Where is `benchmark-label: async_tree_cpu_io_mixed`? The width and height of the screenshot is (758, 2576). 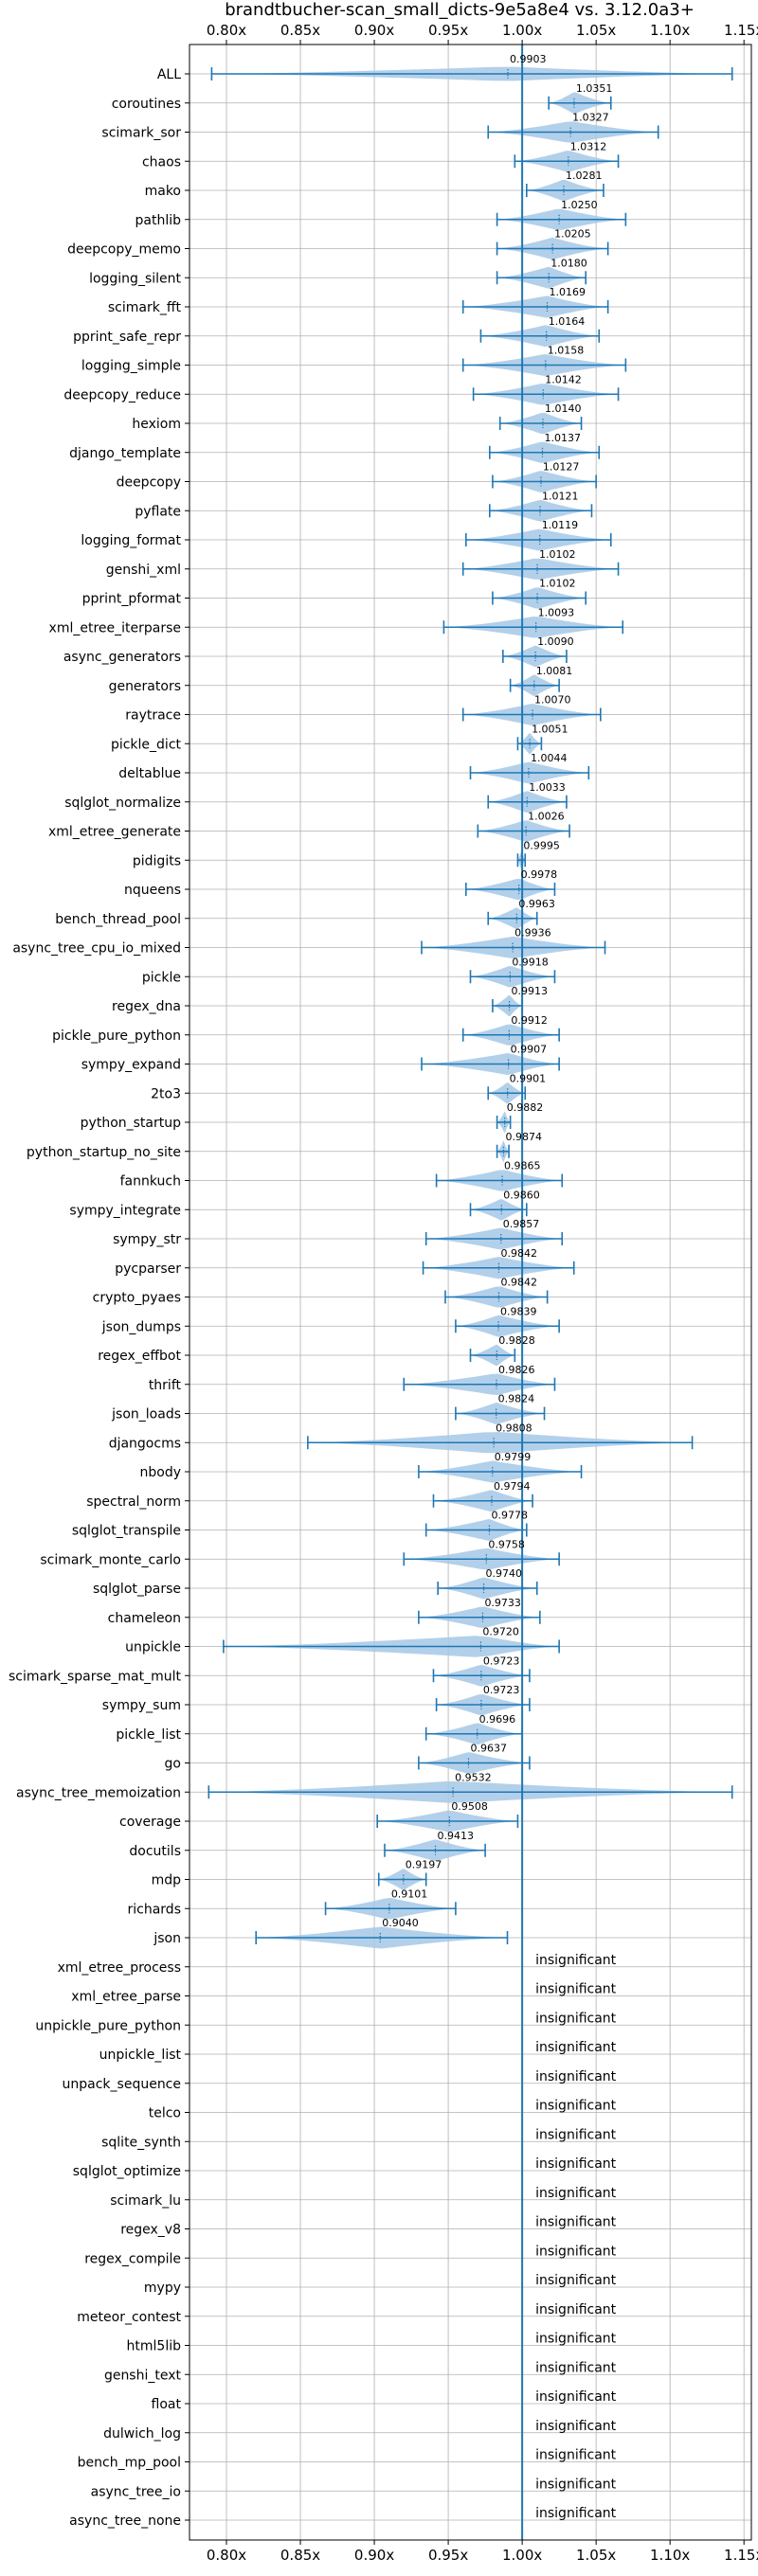 benchmark-label: async_tree_cpu_io_mixed is located at coordinates (96, 949).